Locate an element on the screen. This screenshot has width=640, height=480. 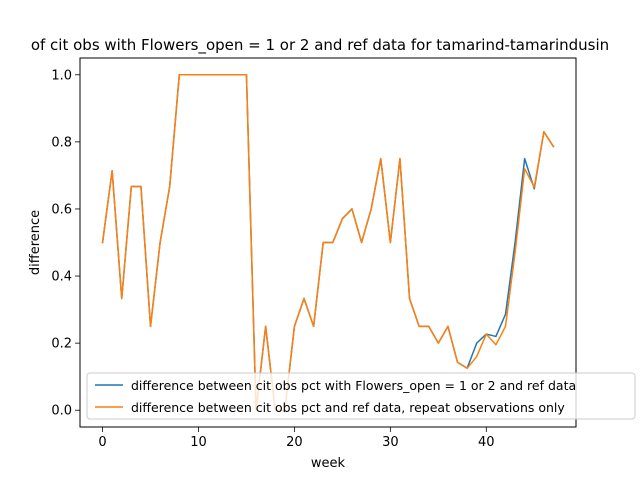
y-tick-label: 1.0 is located at coordinates (61, 75).